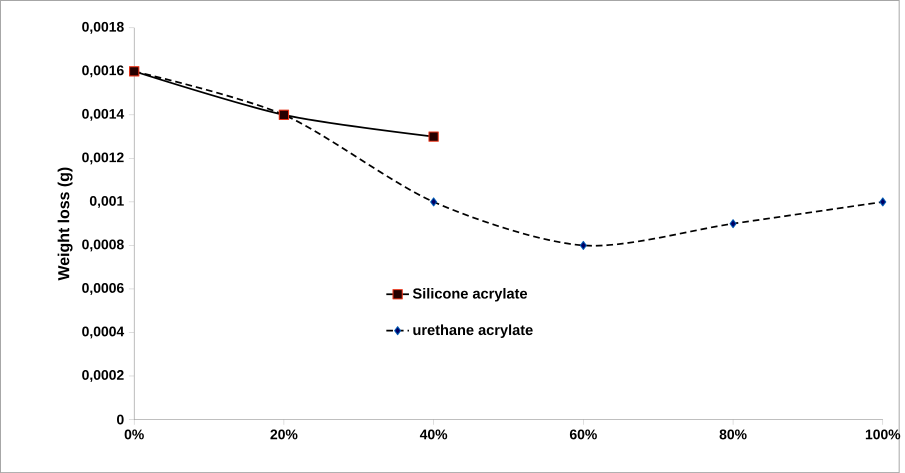  Describe the element at coordinates (434, 434) in the screenshot. I see `x-tick-label: 40%` at that location.